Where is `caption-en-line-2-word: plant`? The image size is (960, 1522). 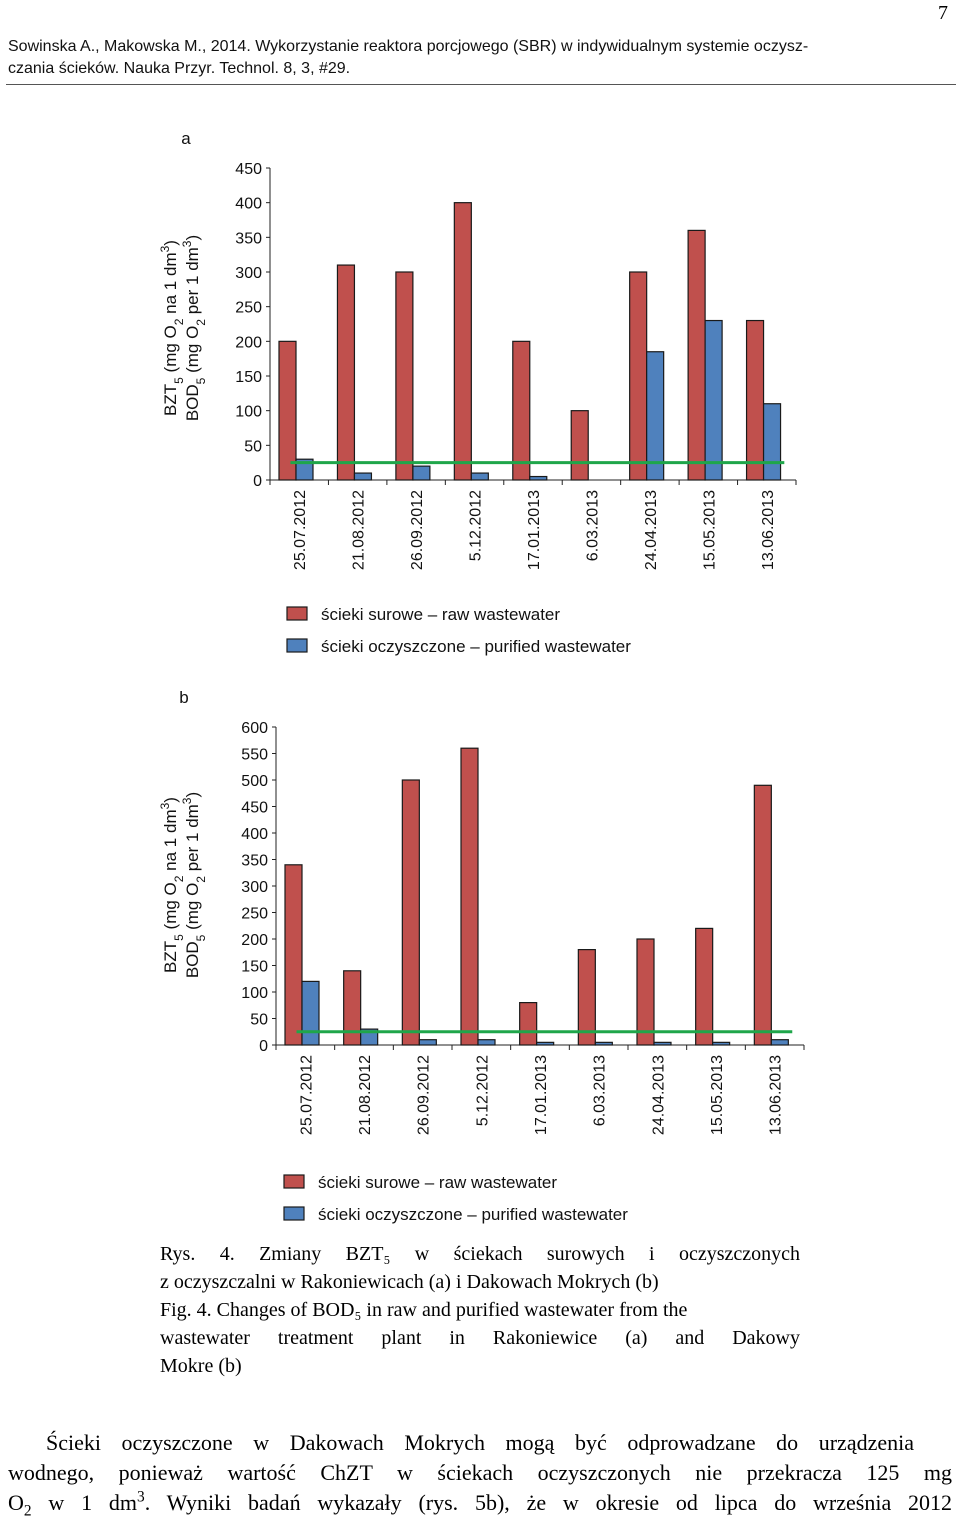
caption-en-line-2-word: plant is located at coordinates (401, 1338).